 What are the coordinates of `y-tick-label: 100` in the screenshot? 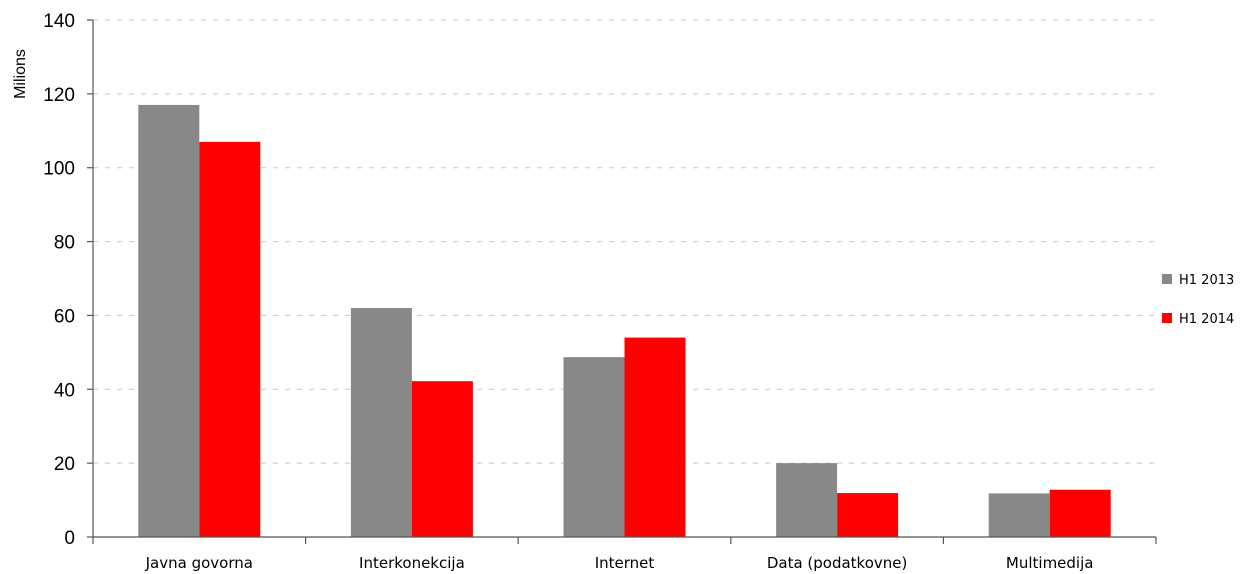 It's located at (59, 169).